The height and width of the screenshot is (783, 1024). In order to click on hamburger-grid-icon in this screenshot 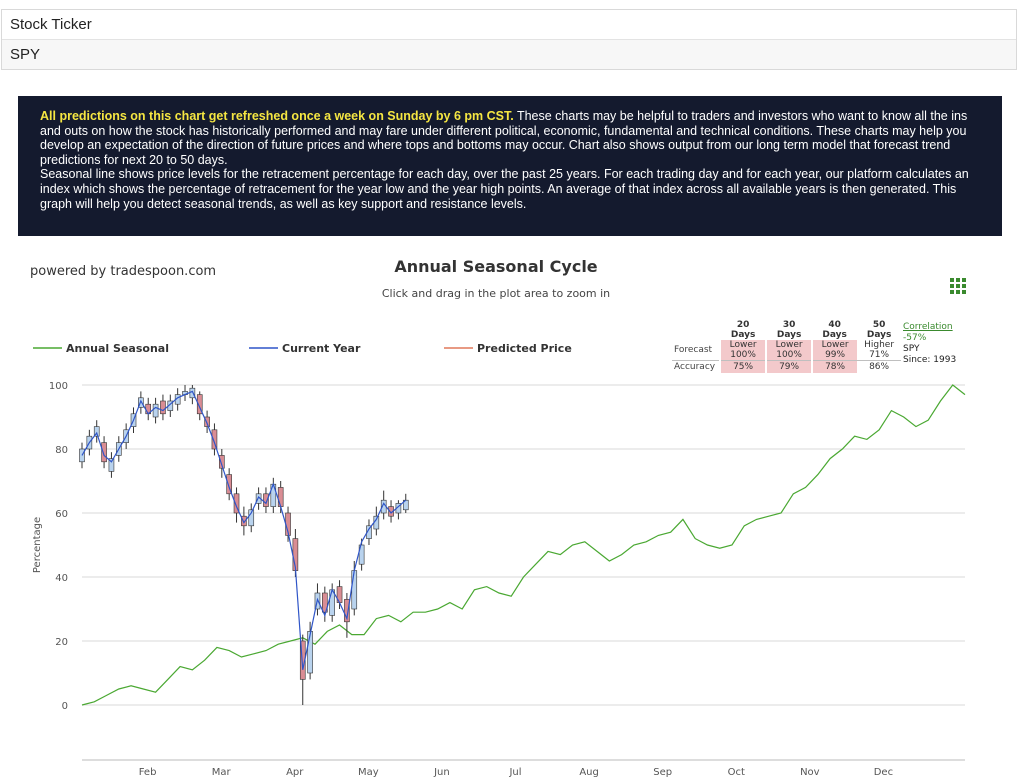, I will do `click(958, 286)`.